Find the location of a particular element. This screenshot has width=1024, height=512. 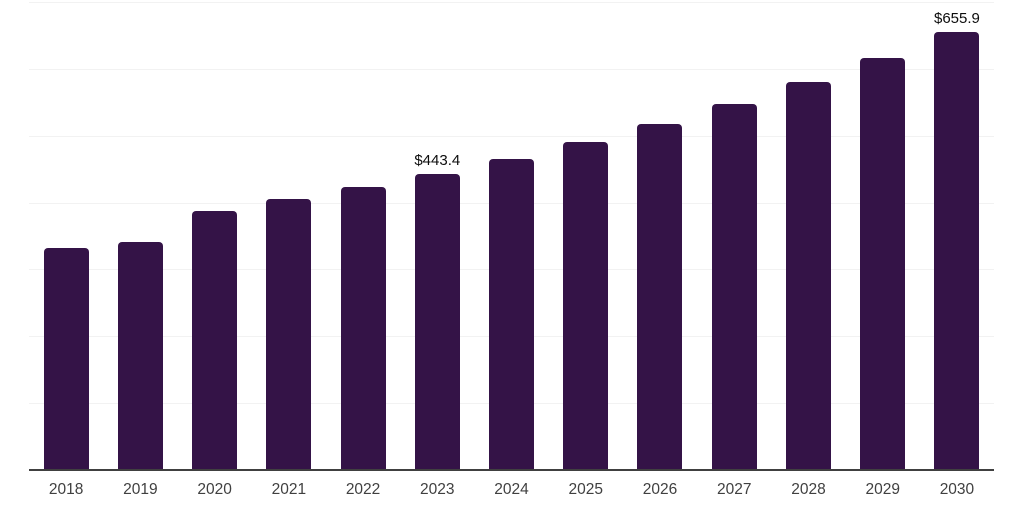

bar-2024 is located at coordinates (512, 314).